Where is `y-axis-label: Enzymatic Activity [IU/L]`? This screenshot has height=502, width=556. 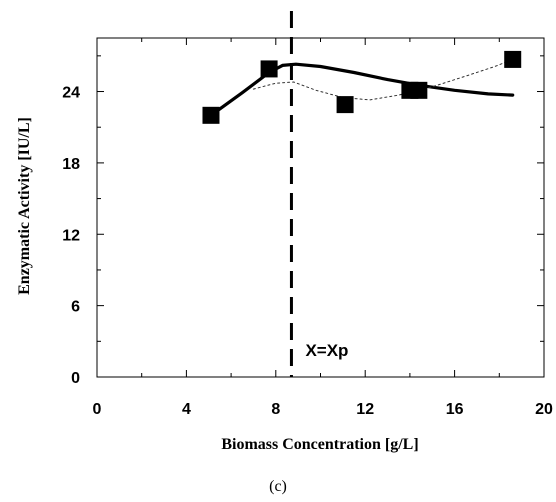
y-axis-label: Enzymatic Activity [IU/L] is located at coordinates (24, 206).